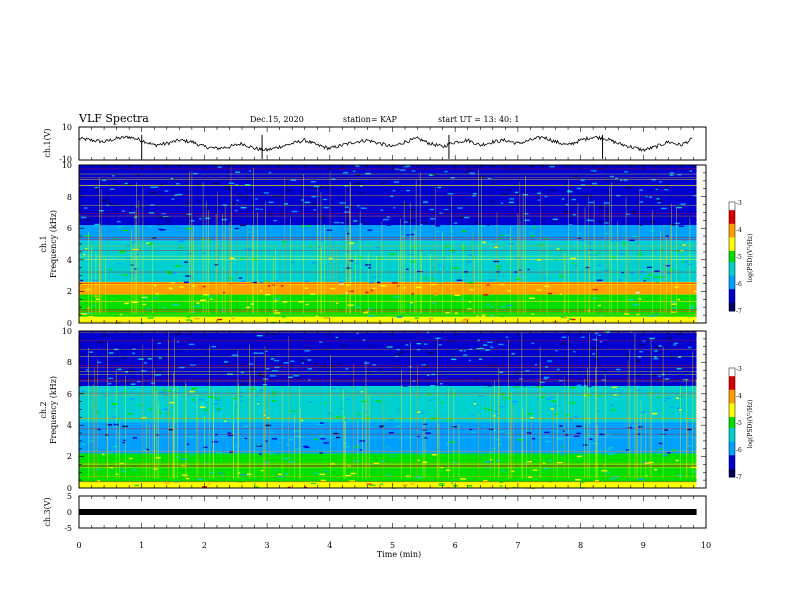 This screenshot has height=612, width=792. What do you see at coordinates (69, 260) in the screenshot?
I see `ch1-freq-tick-4: 4` at bounding box center [69, 260].